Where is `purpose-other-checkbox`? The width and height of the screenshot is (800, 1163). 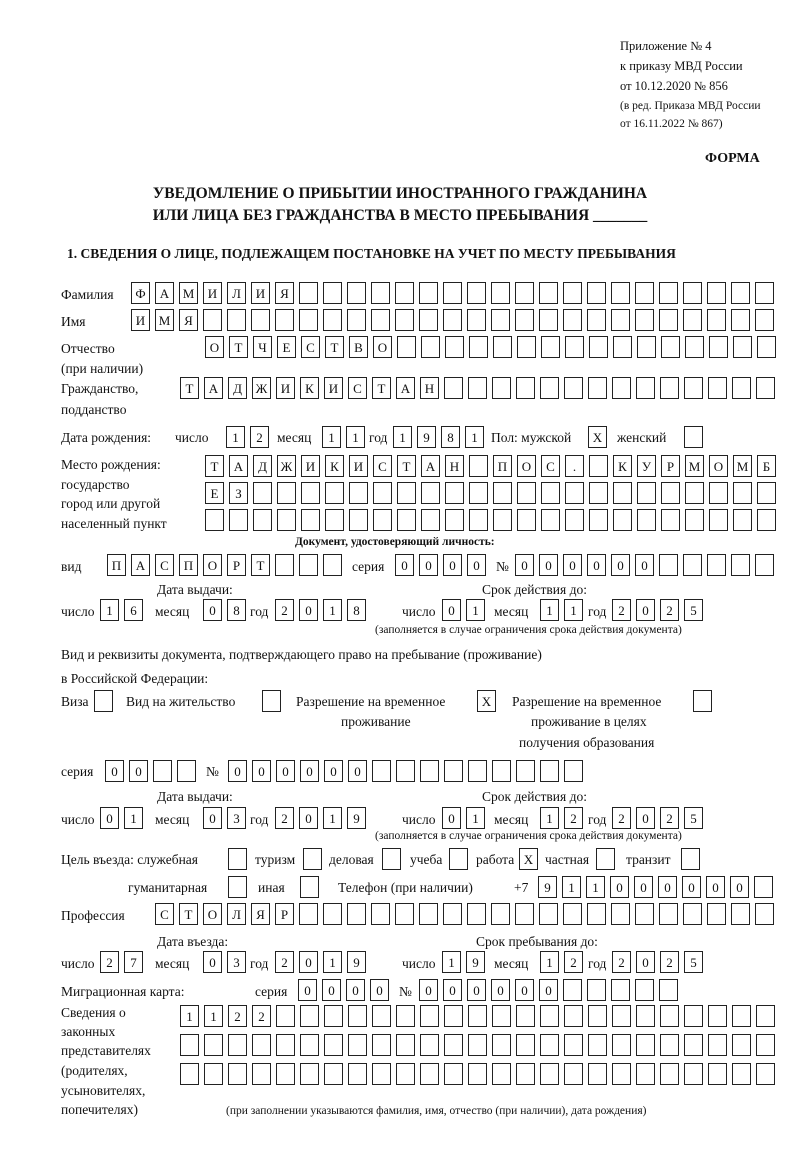 purpose-other-checkbox is located at coordinates (309, 887).